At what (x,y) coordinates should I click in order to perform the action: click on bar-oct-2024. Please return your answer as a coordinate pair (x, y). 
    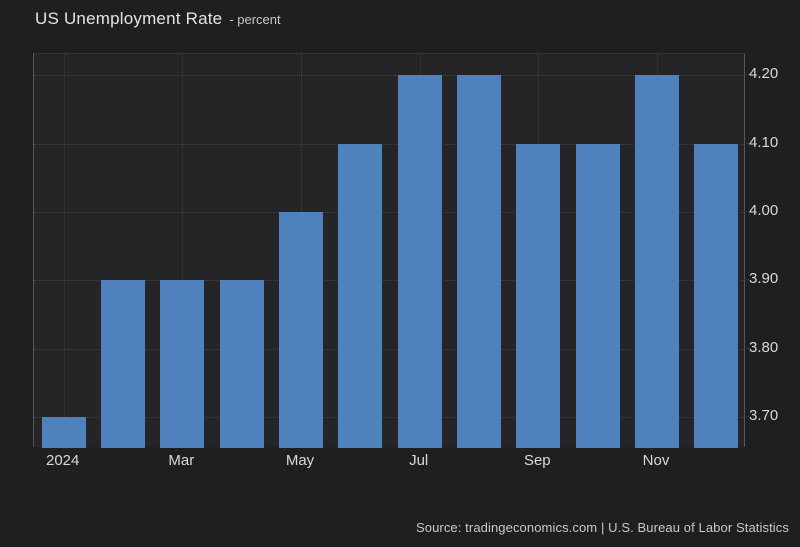
    Looking at the image, I should click on (597, 295).